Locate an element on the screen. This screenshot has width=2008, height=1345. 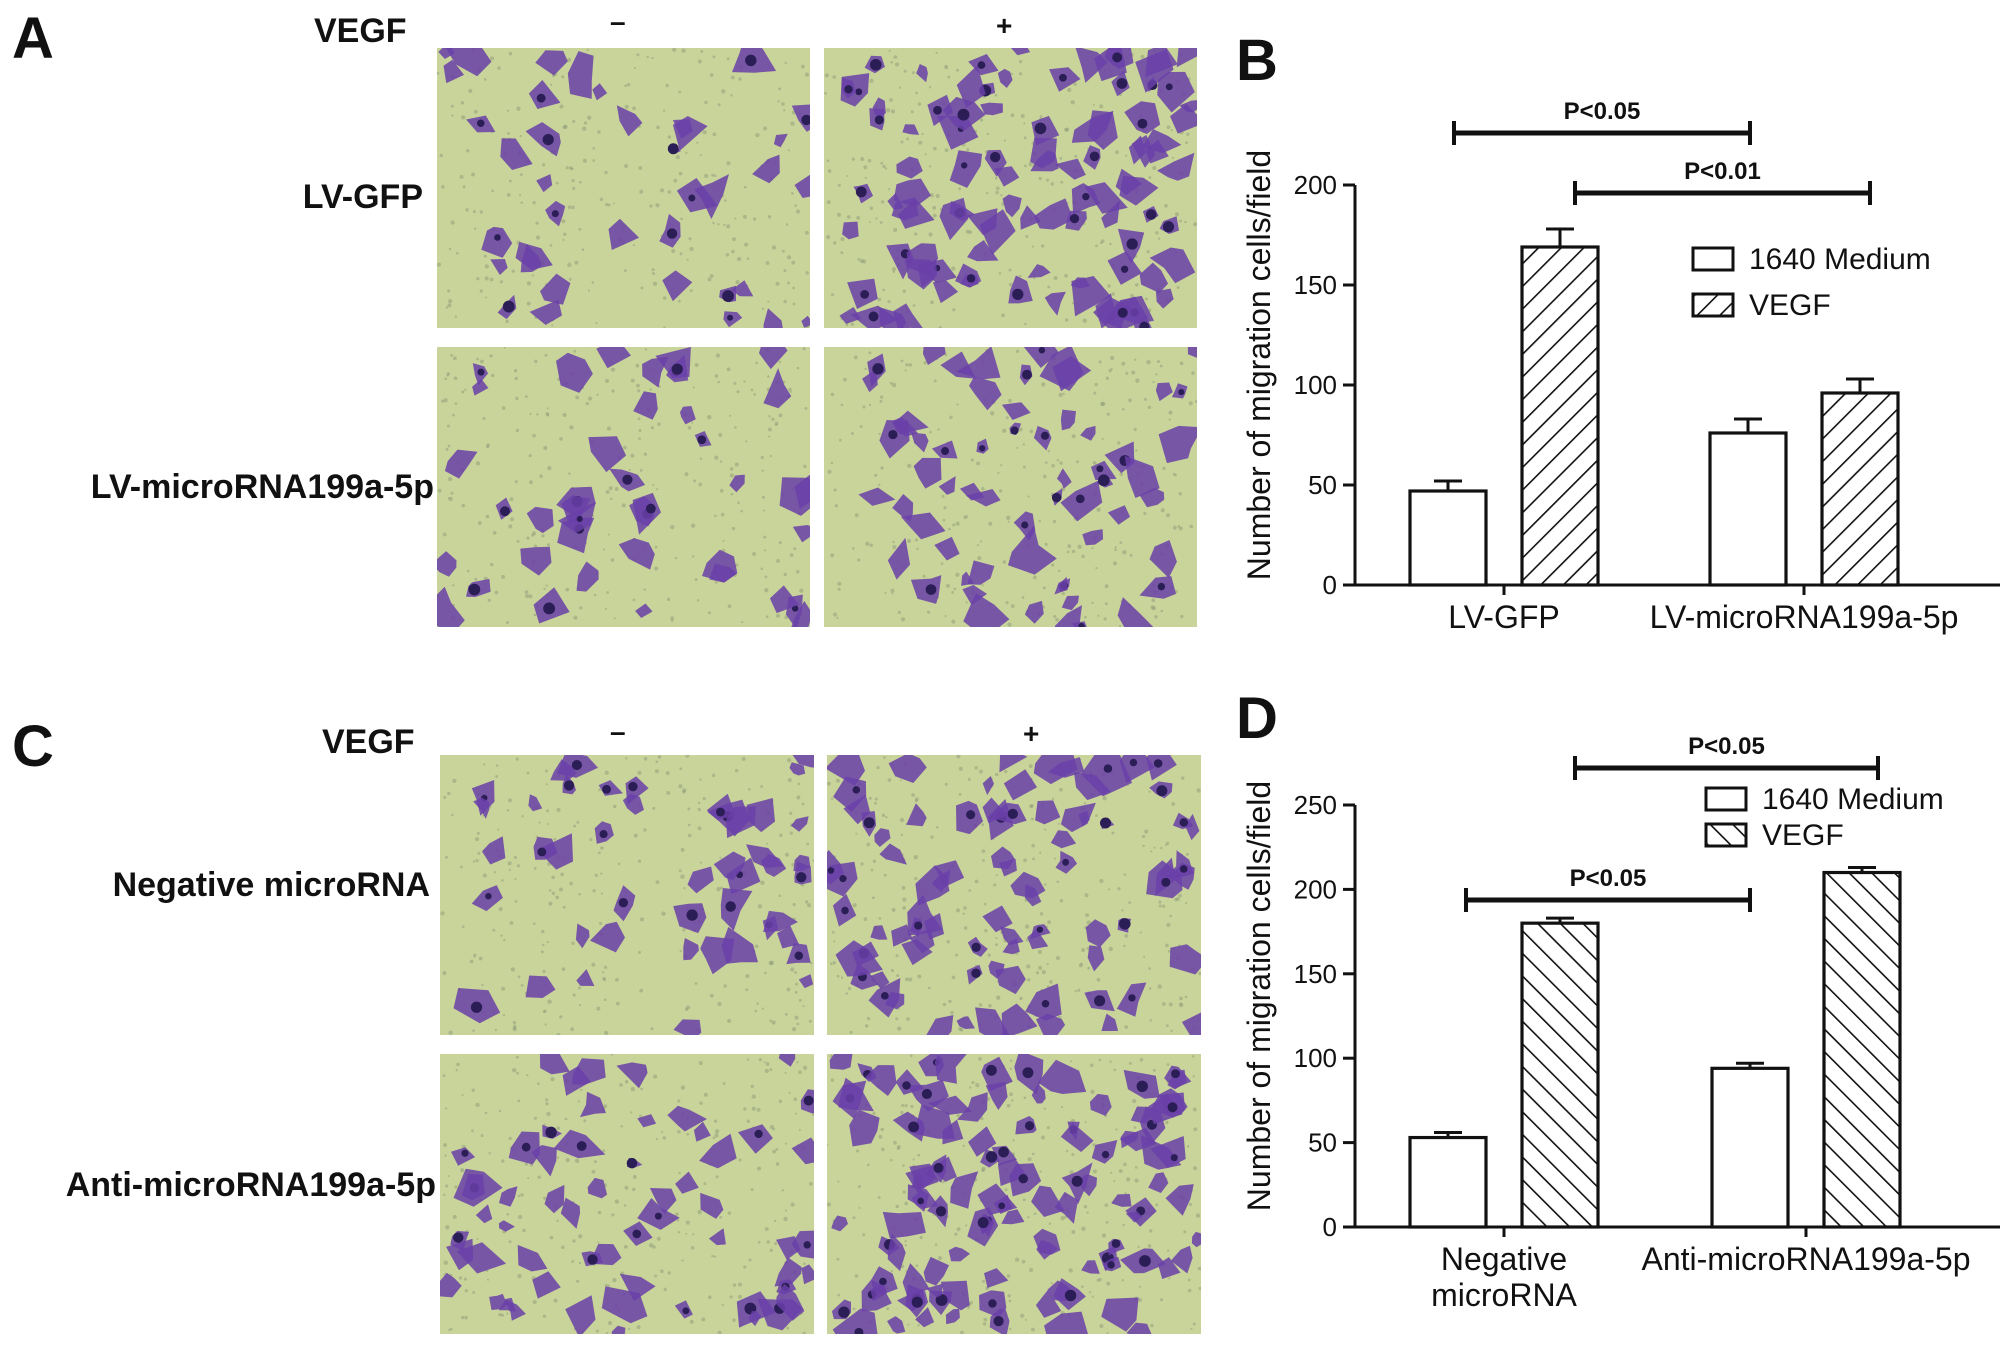
panel-letter-a: A is located at coordinates (33, 38).